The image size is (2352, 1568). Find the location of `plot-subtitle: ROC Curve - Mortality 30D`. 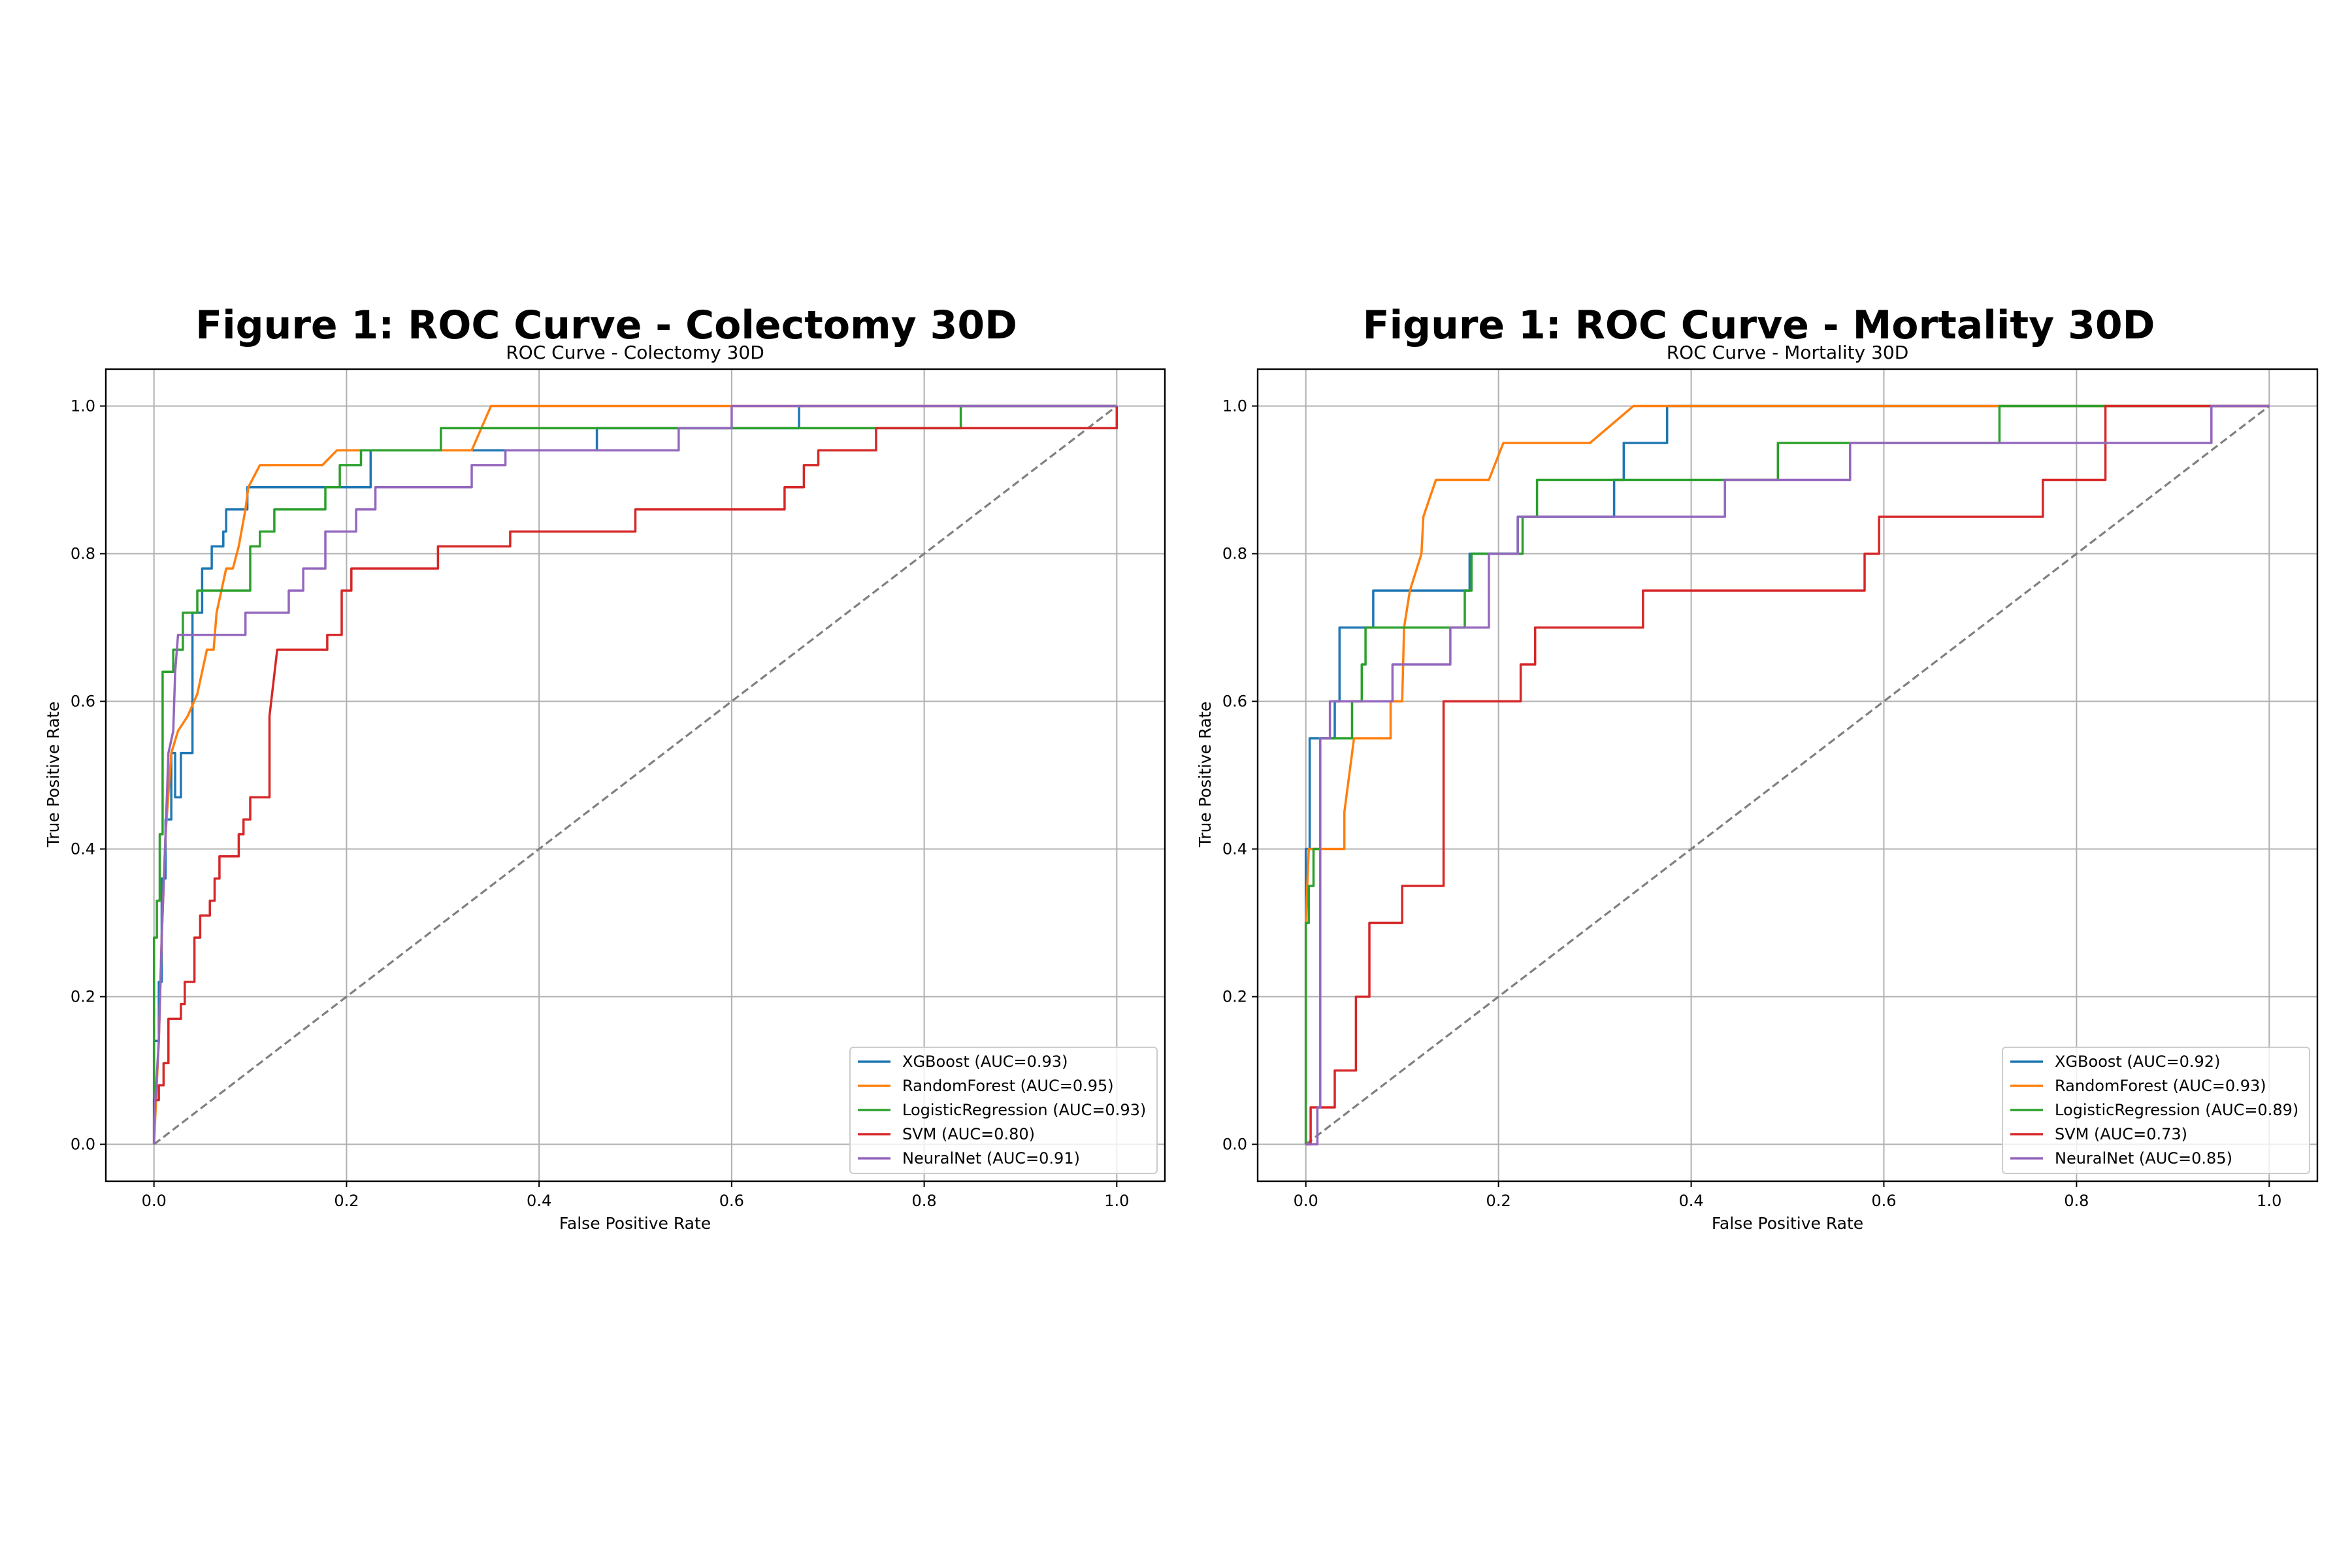

plot-subtitle: ROC Curve - Mortality 30D is located at coordinates (1788, 352).